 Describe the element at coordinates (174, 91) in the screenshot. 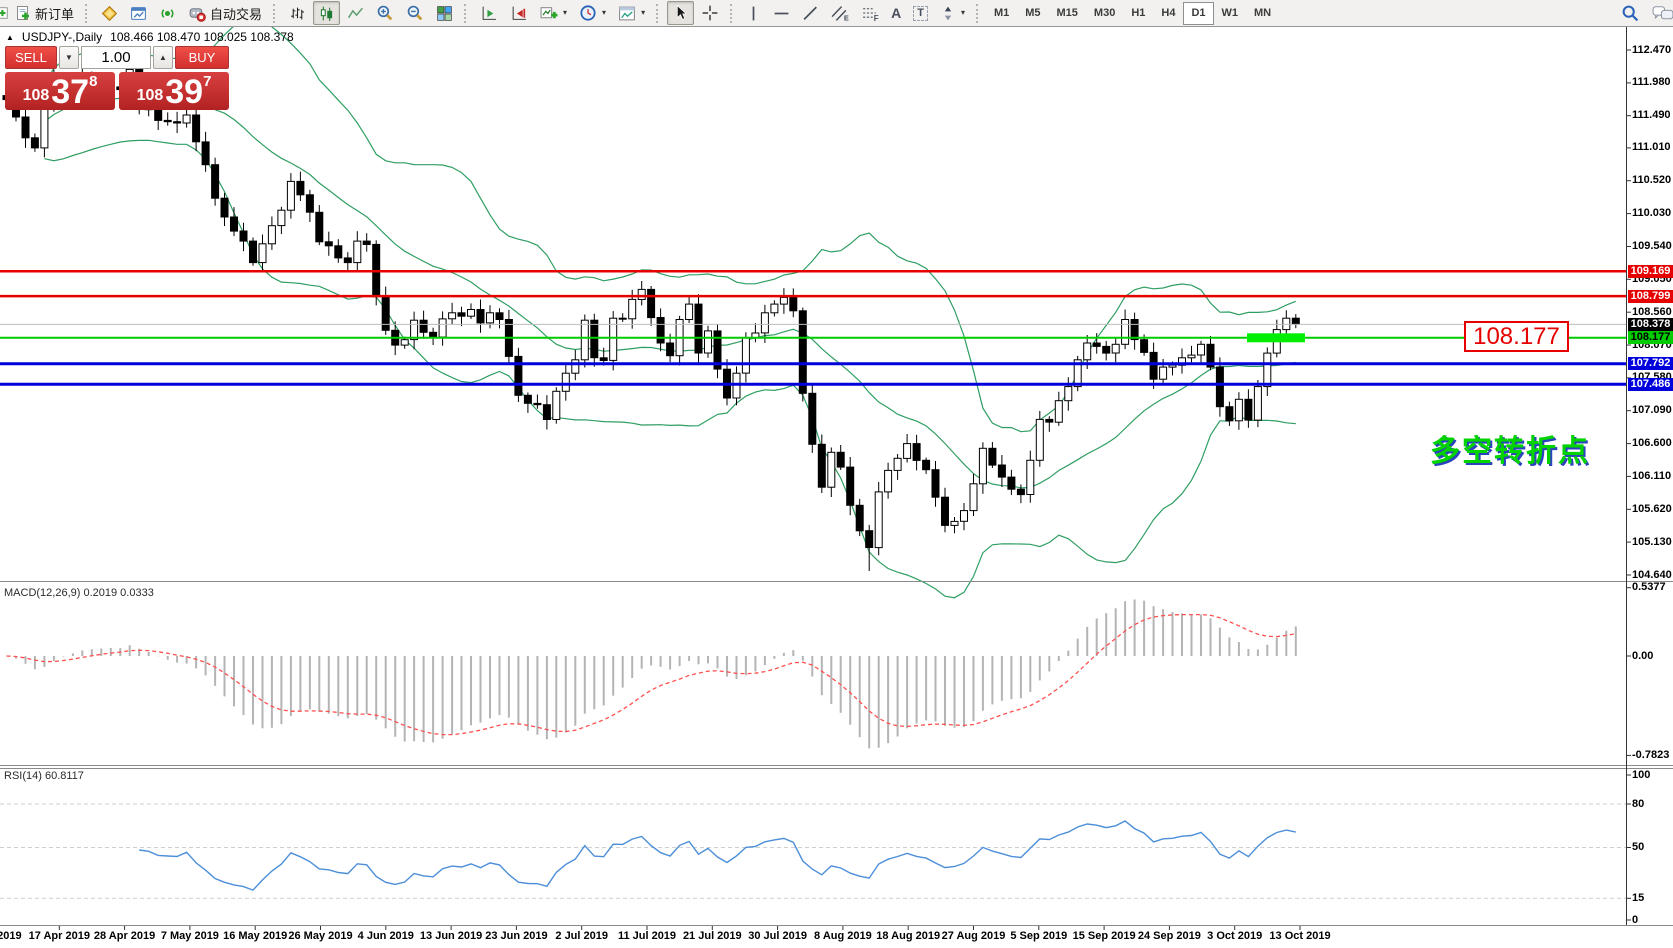

I see `buy-price-display: 108 39 7` at that location.